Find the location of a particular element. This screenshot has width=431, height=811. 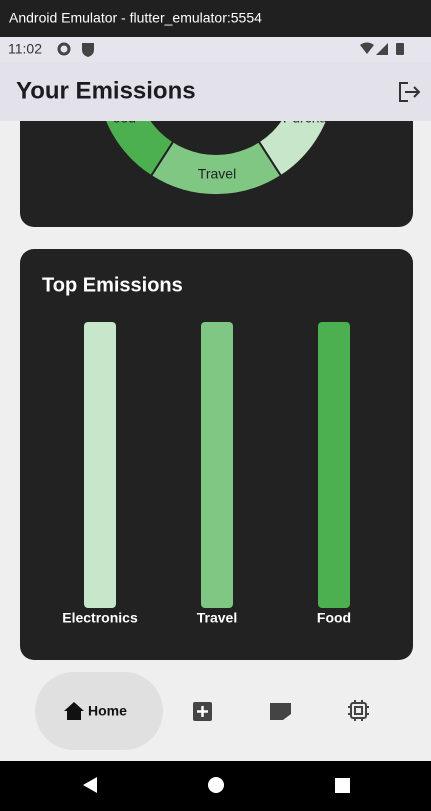

bar-label: Travel is located at coordinates (217, 618).